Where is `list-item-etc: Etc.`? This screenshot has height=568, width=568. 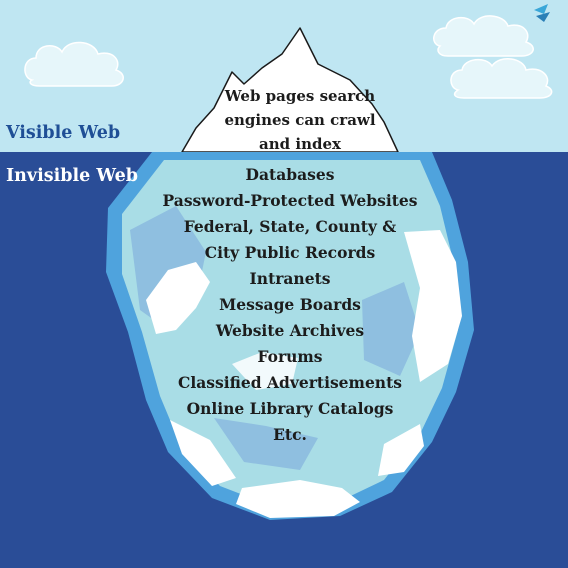
list-item-etc: Etc. is located at coordinates (290, 434).